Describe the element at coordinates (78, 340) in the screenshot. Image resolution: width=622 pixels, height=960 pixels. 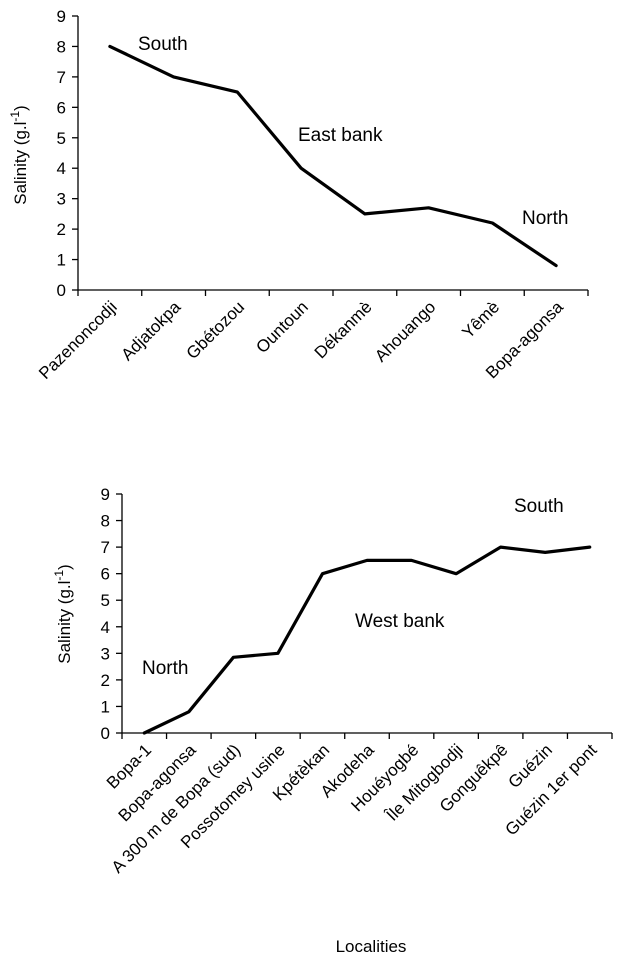
I see `x-tick-label: Pazenoncodji` at that location.